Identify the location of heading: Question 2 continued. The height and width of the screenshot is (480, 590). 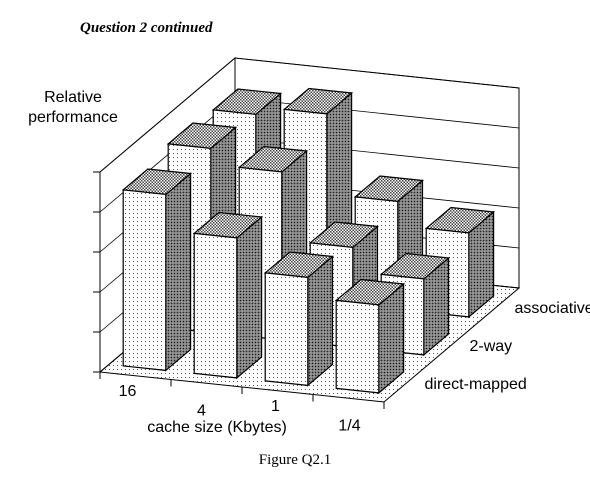
(146, 28).